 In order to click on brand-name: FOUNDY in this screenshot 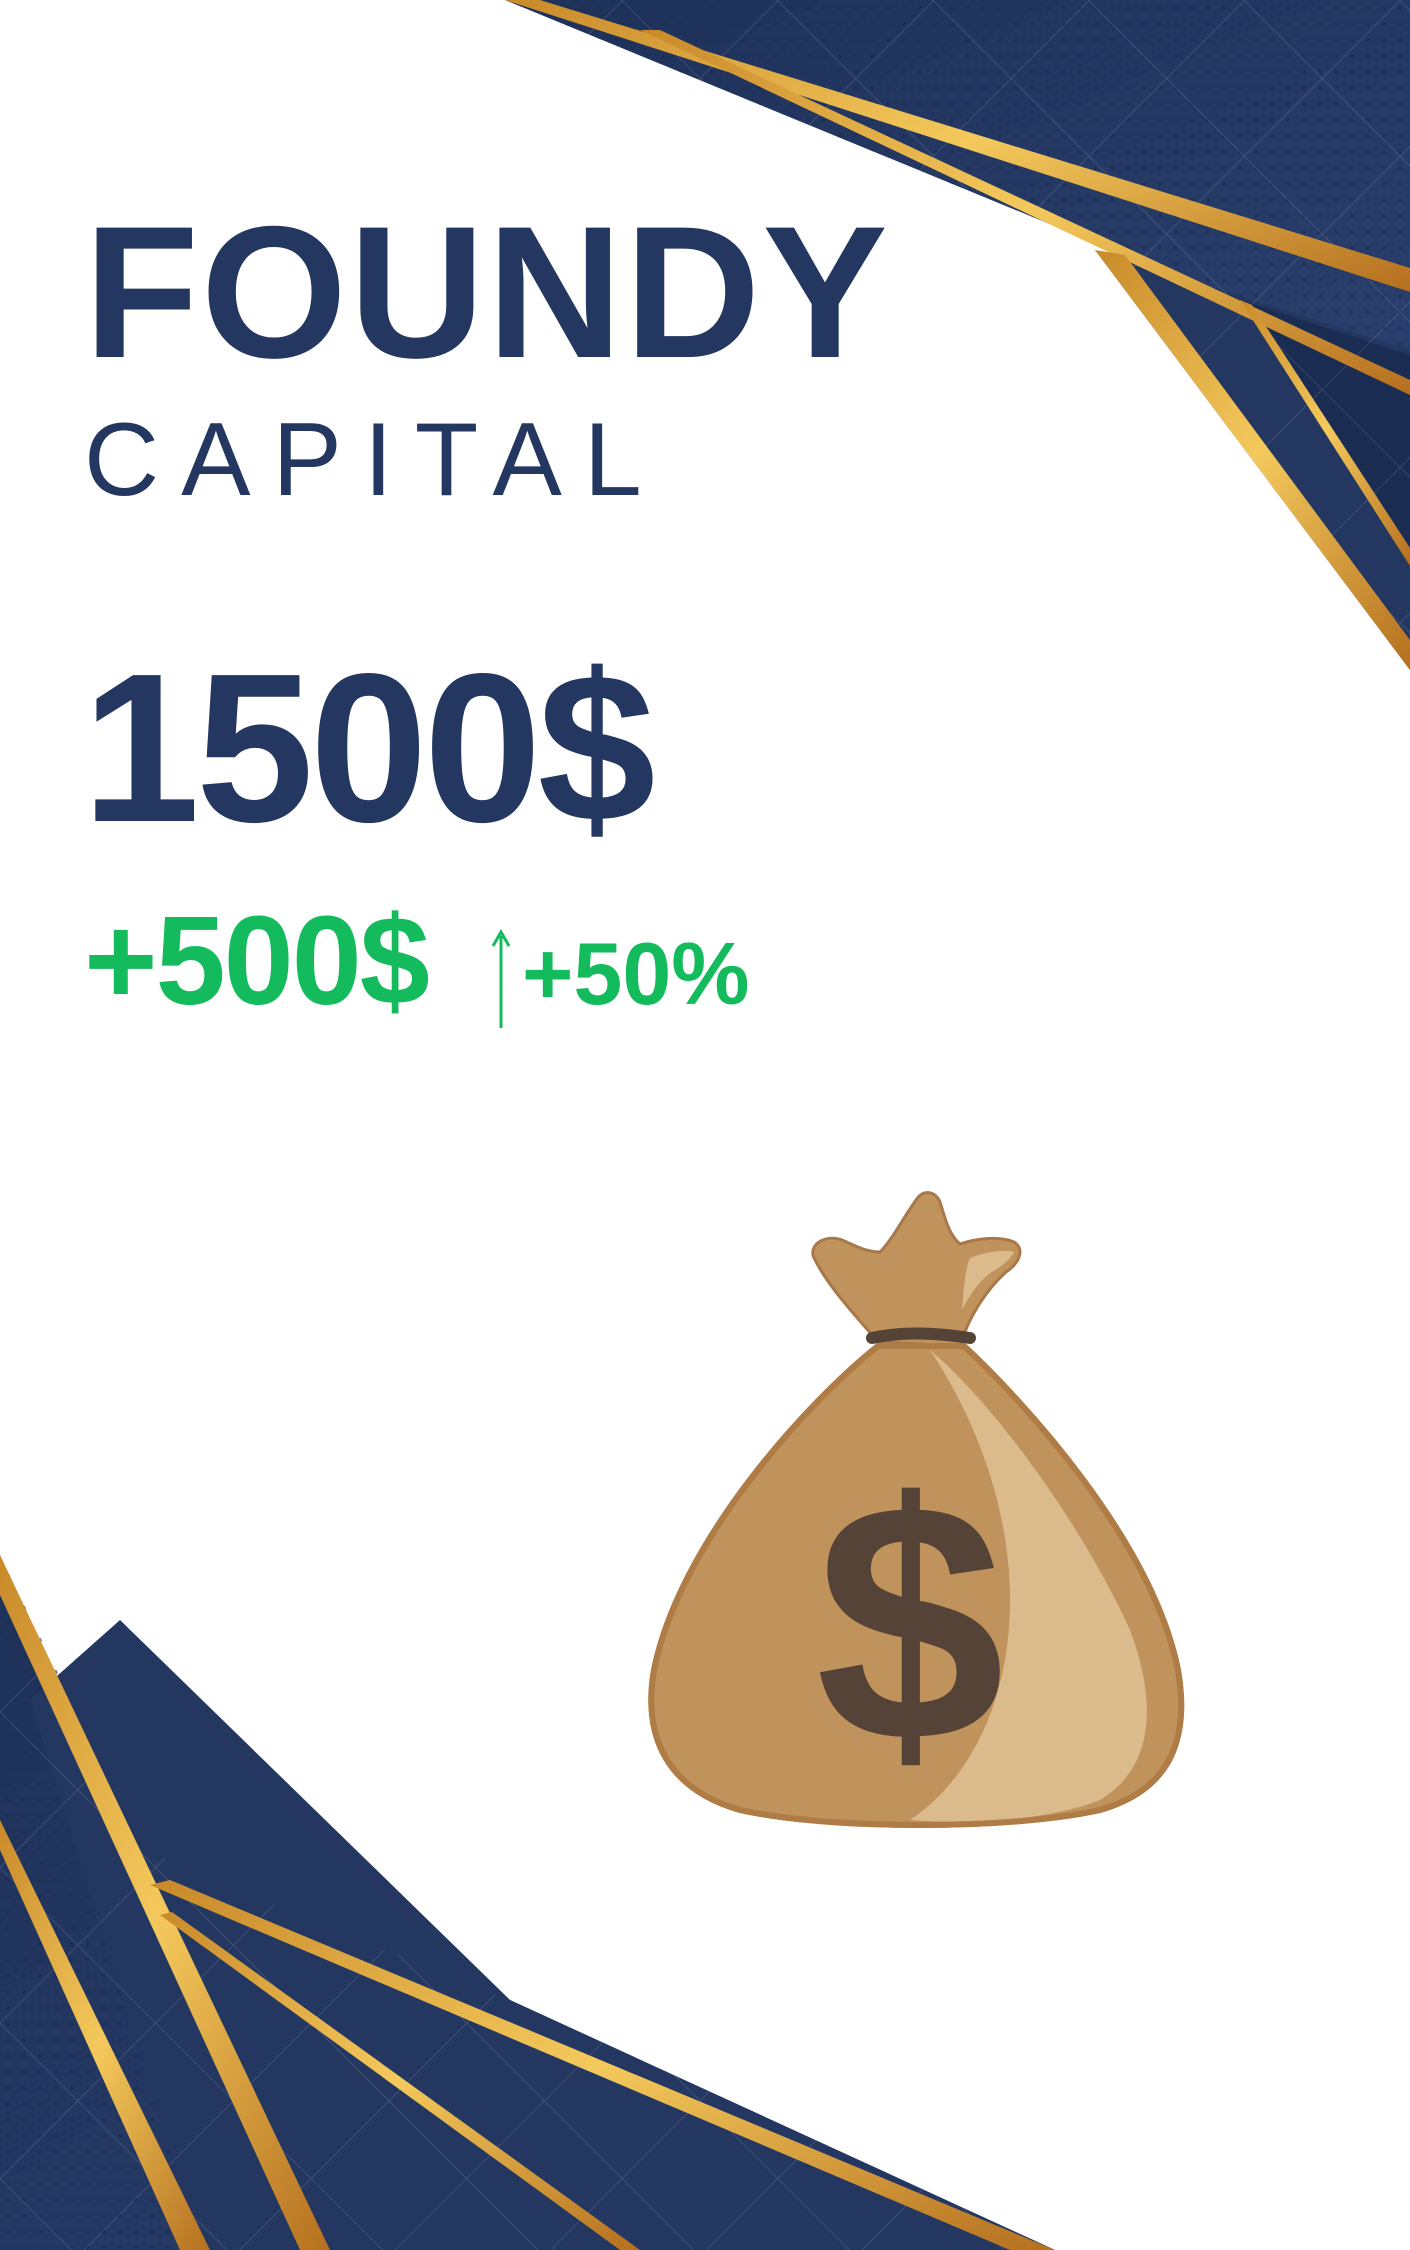, I will do `click(487, 292)`.